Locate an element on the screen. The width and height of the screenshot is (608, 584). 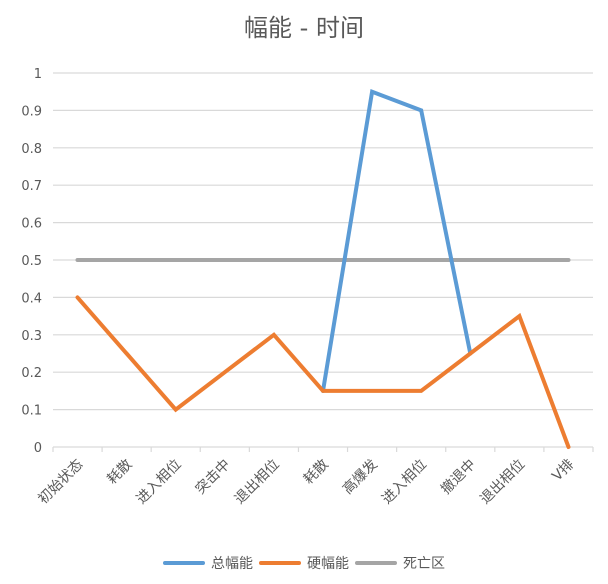
legend-swatch-total is located at coordinates (184, 563).